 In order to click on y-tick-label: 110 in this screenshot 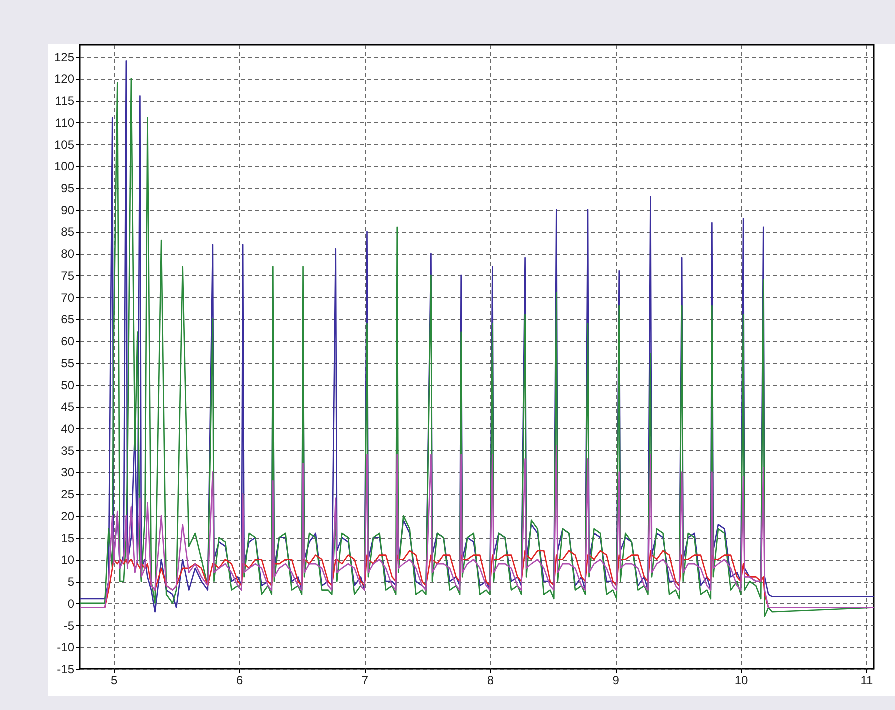, I will do `click(65, 123)`.